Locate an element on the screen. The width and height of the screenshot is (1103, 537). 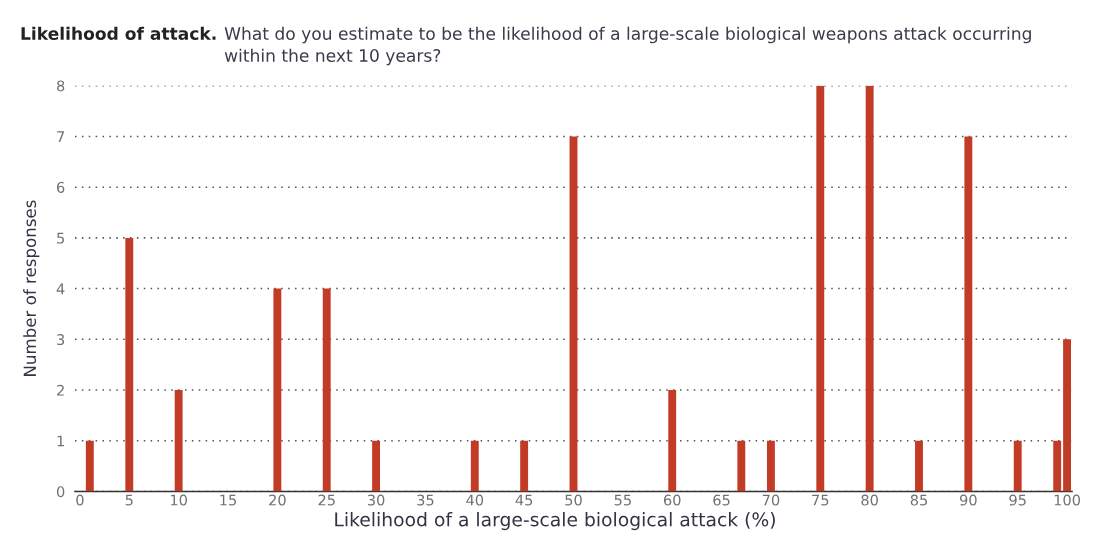
y-tick-label: 6 is located at coordinates (61, 187).